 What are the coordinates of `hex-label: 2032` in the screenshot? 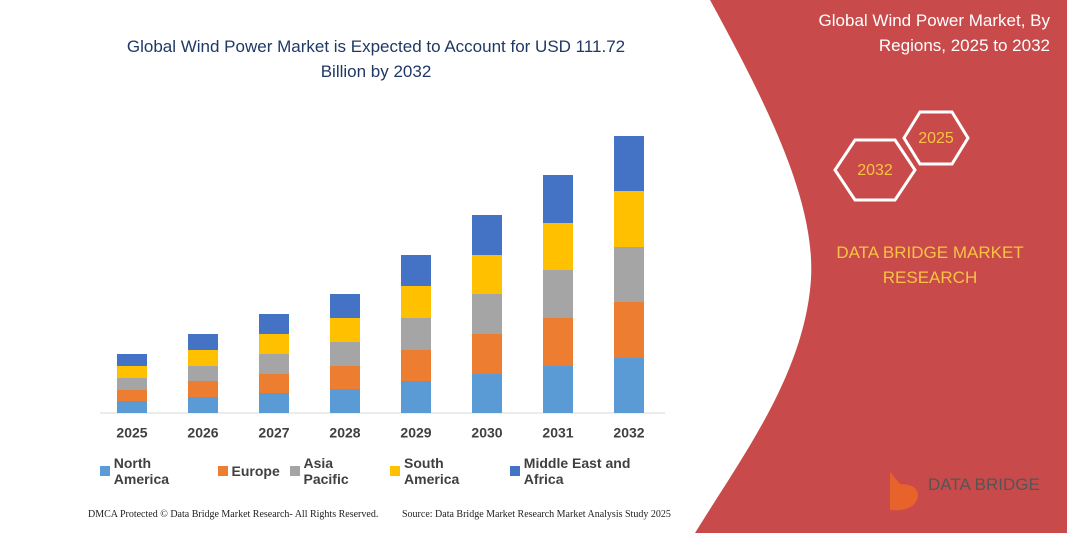 It's located at (875, 170).